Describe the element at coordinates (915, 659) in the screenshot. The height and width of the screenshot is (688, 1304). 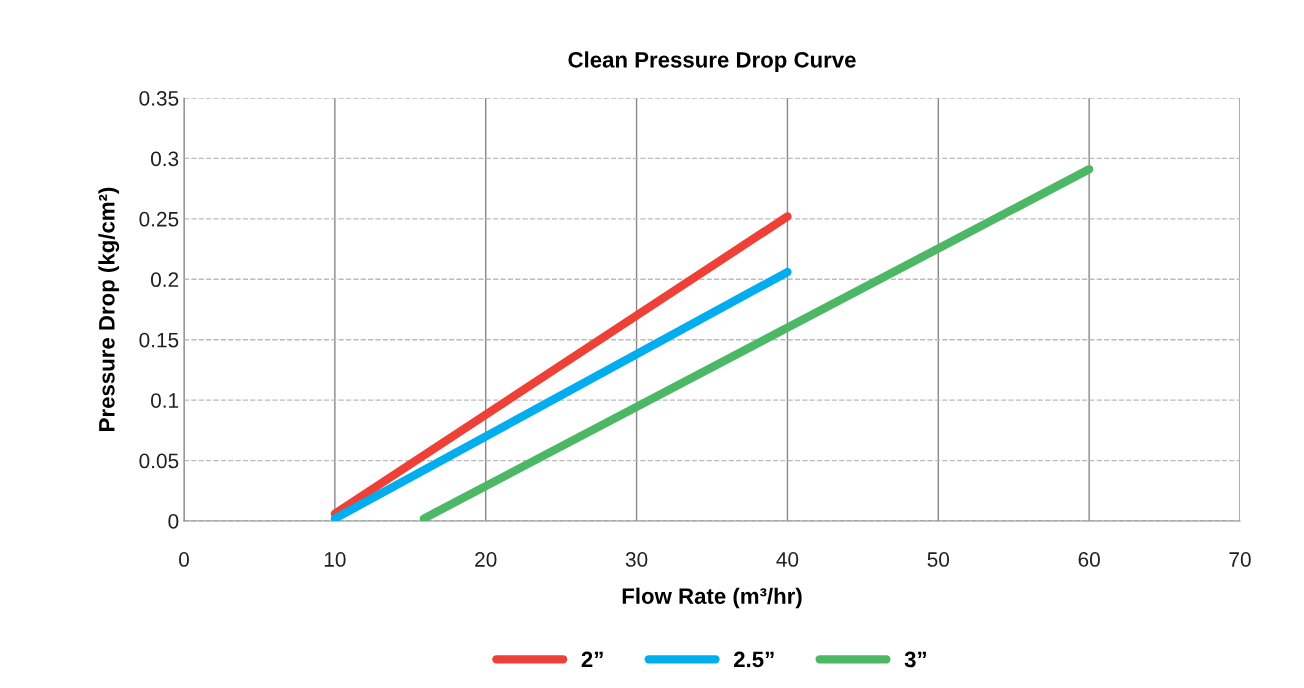
I see `legend-label: 3”` at that location.